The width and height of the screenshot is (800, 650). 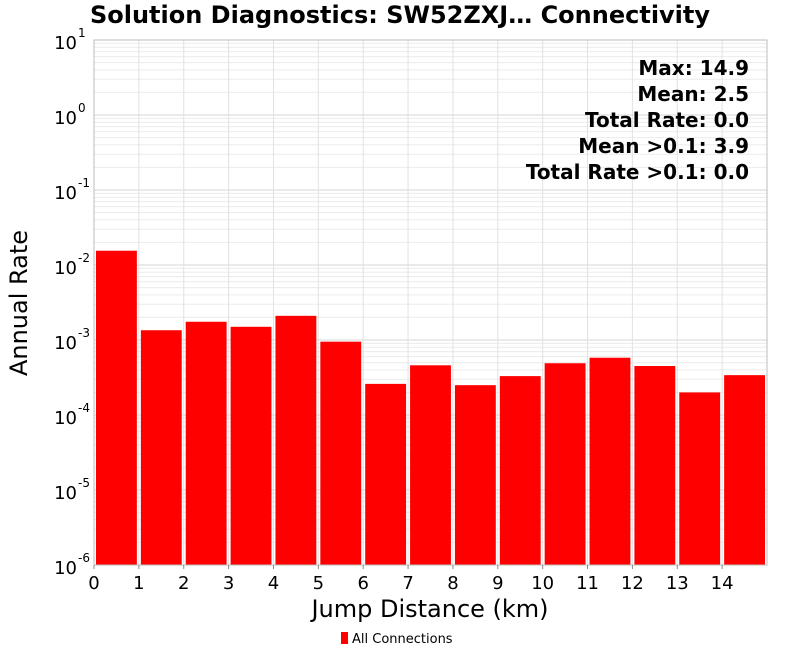 What do you see at coordinates (82, 108) in the screenshot?
I see `y-tick-exponent: 0` at bounding box center [82, 108].